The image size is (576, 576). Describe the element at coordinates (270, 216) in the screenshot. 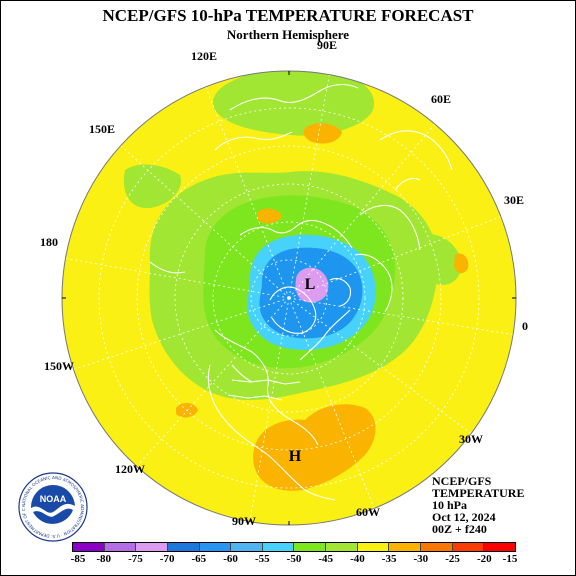

I see `temperature-region-orange-n` at that location.